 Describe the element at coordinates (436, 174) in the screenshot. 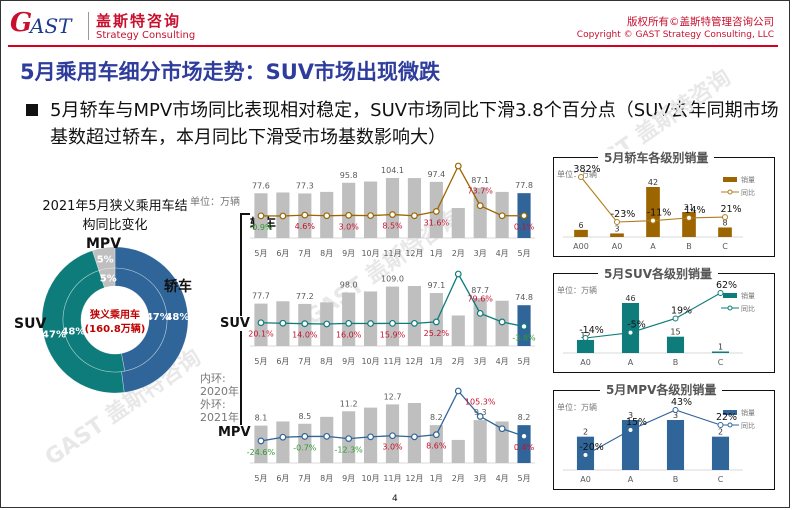

I see `bar-value-label: 97.4` at that location.